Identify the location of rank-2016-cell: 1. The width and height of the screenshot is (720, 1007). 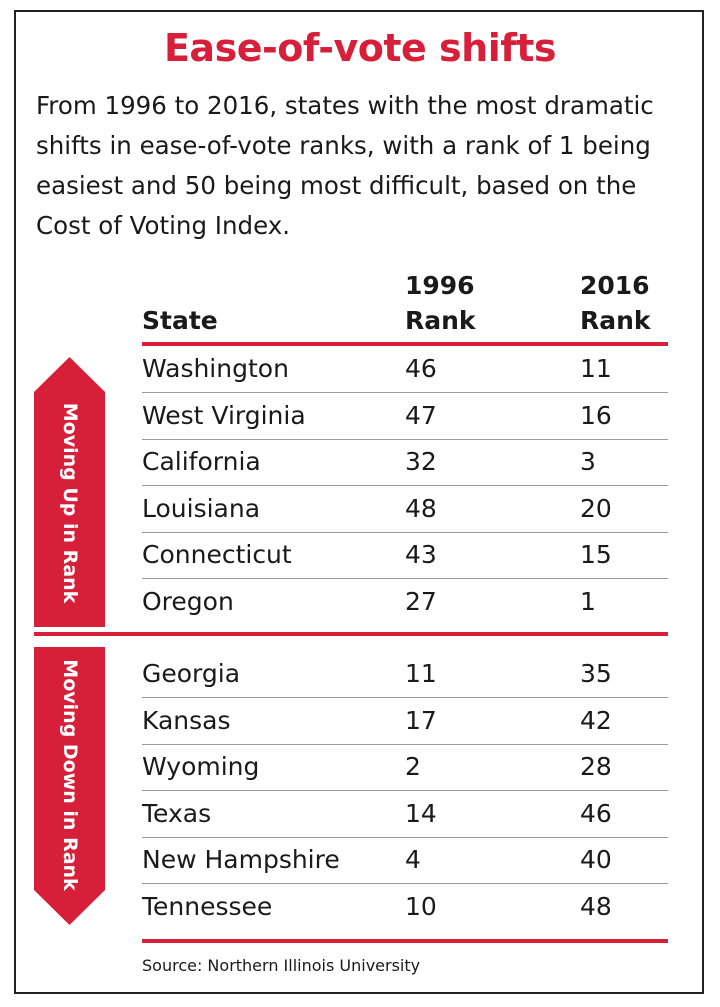
(588, 601).